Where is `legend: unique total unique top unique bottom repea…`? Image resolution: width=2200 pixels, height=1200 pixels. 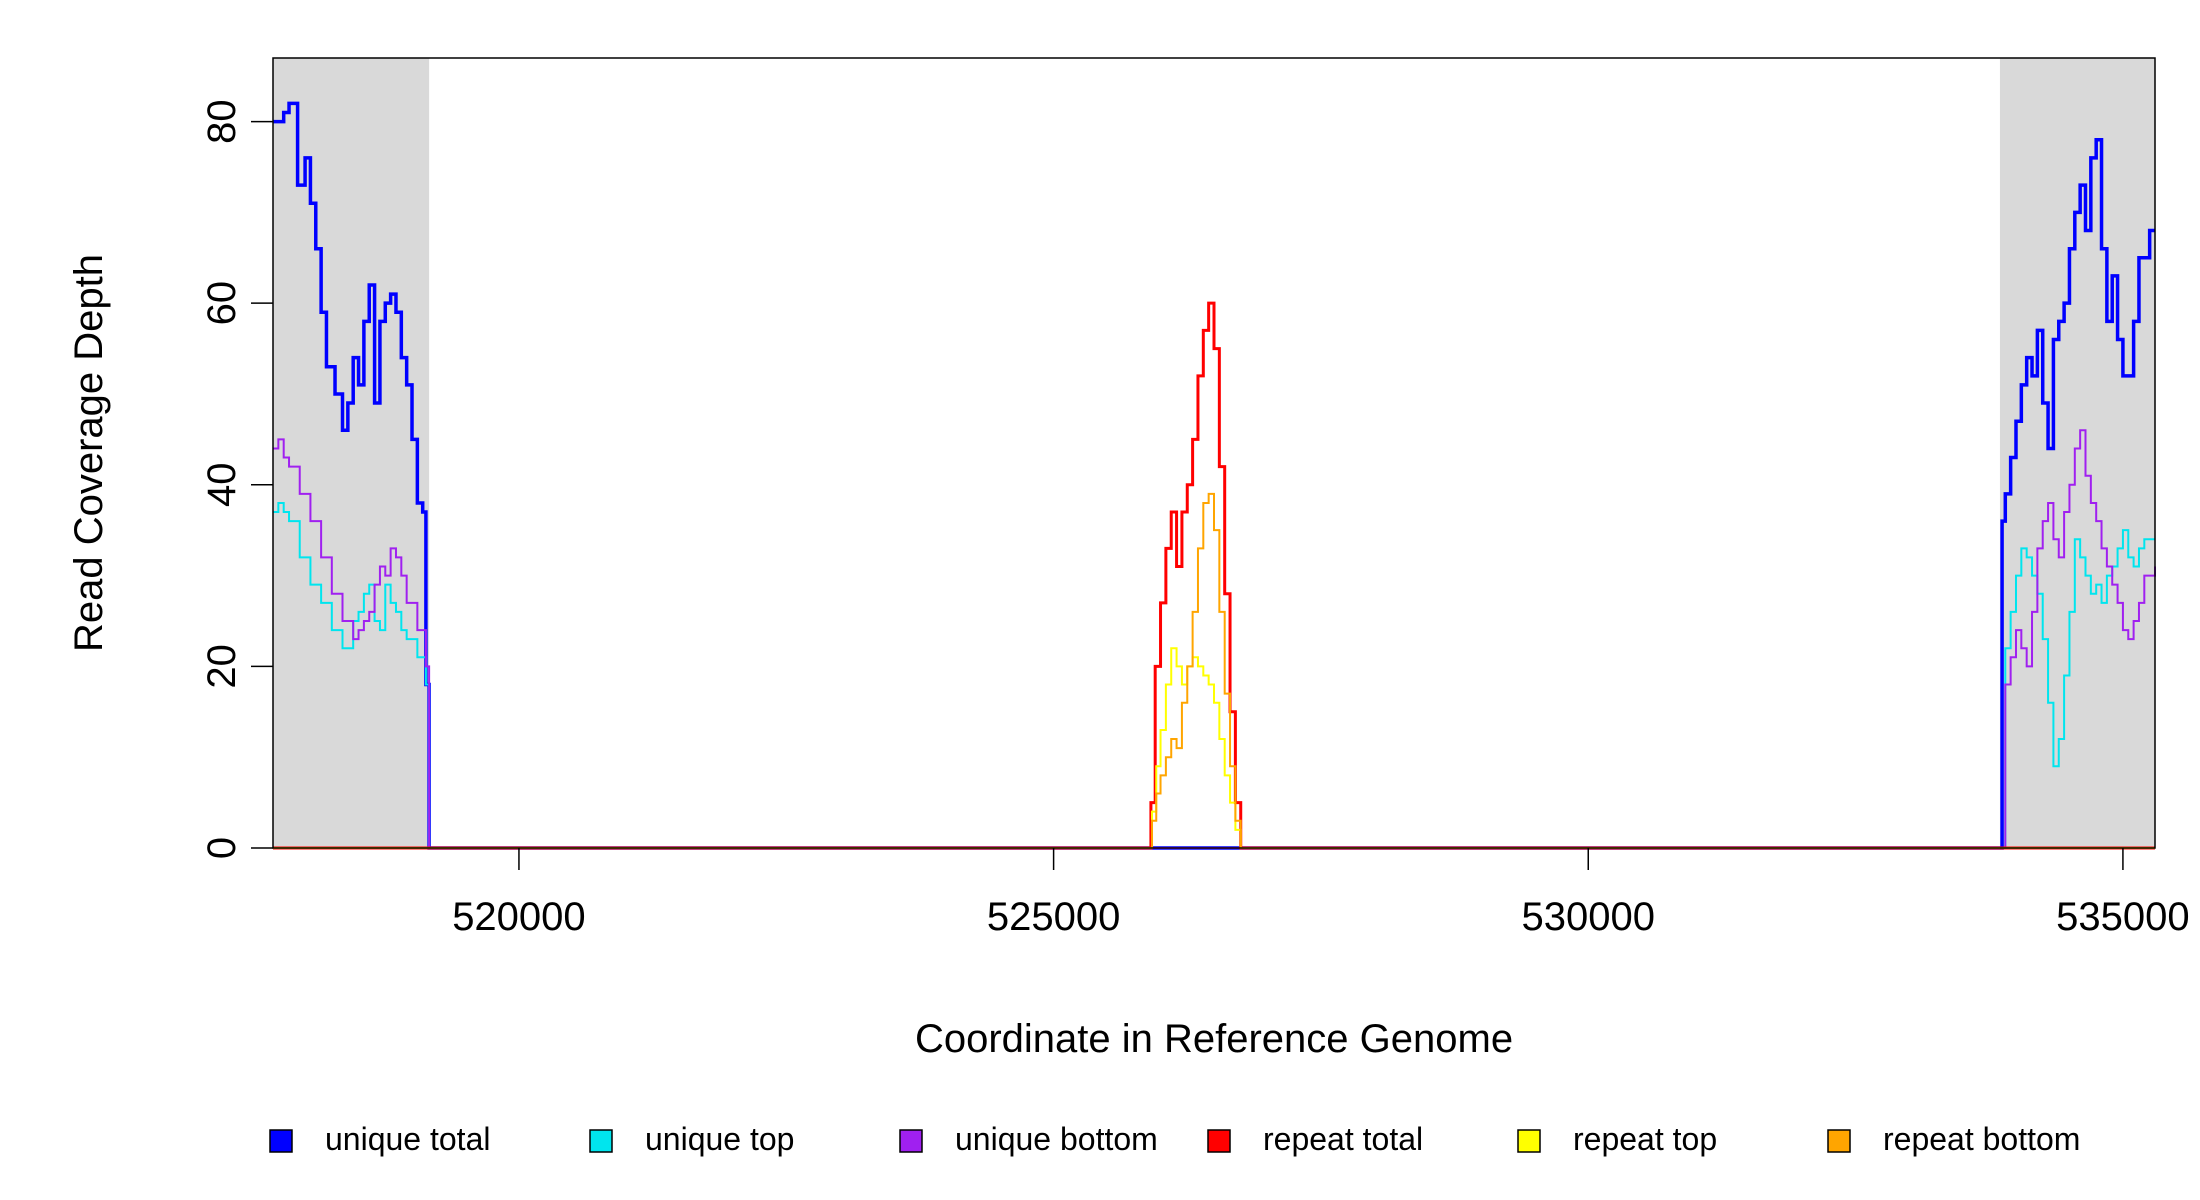 legend: unique total unique top unique bottom repea… is located at coordinates (1174, 1139).